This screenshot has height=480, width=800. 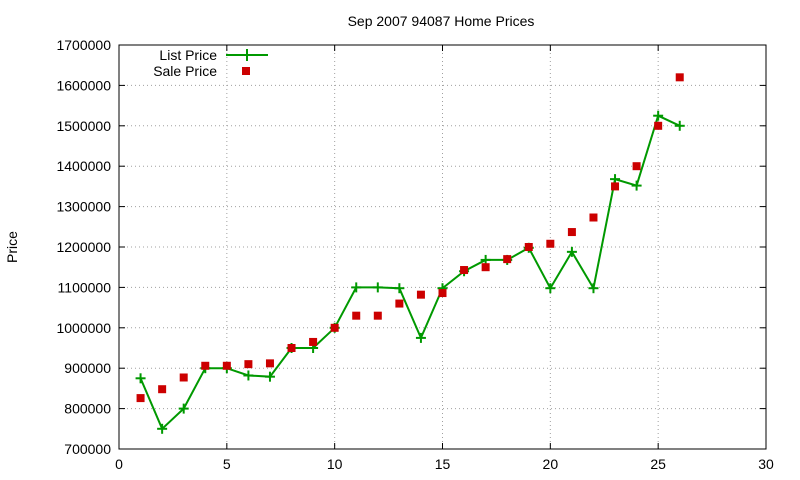 What do you see at coordinates (83, 45) in the screenshot?
I see `y-tick-label: 1700000` at bounding box center [83, 45].